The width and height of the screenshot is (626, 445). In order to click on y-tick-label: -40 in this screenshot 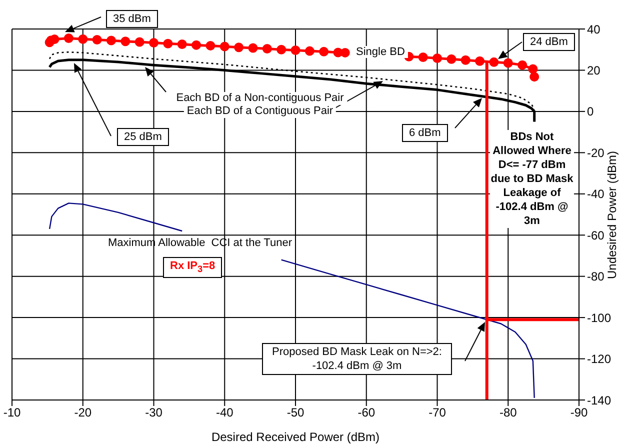, I will do `click(596, 194)`.